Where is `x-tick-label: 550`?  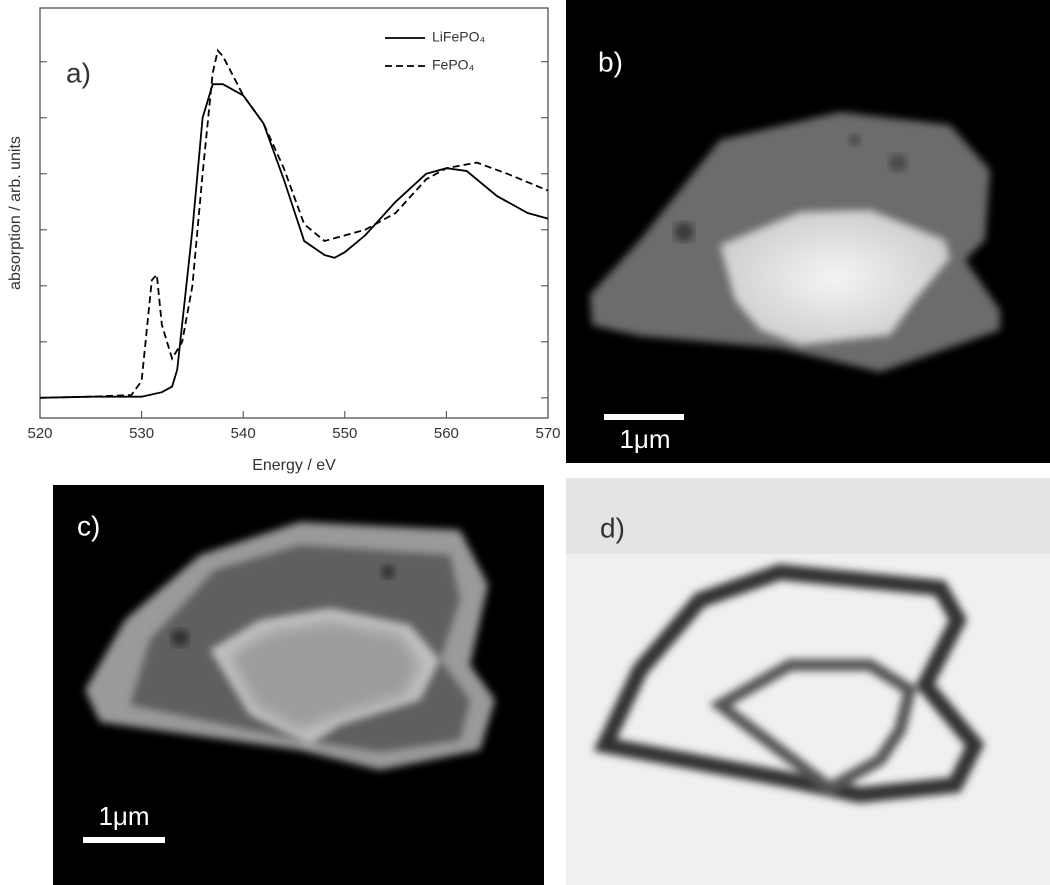 x-tick-label: 550 is located at coordinates (344, 433).